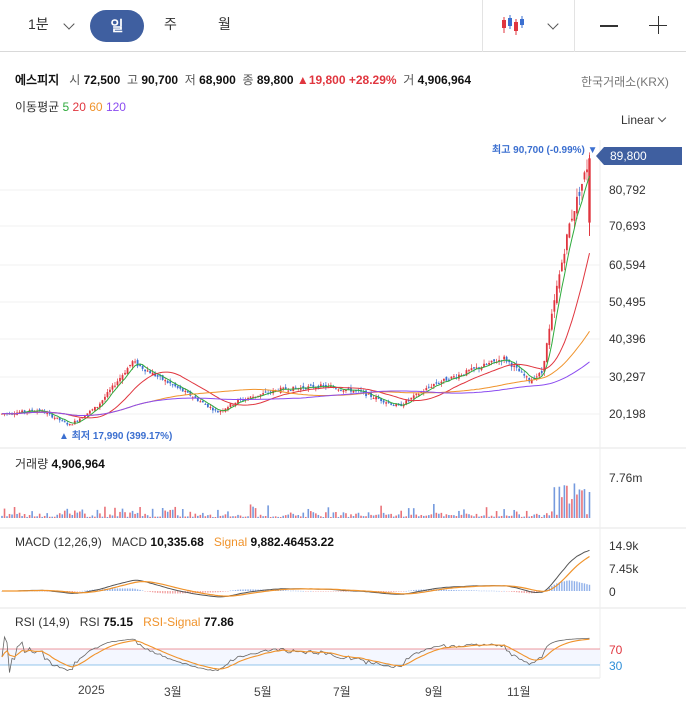 Image resolution: width=686 pixels, height=708 pixels. I want to click on tab-period-month: 월, so click(224, 24).